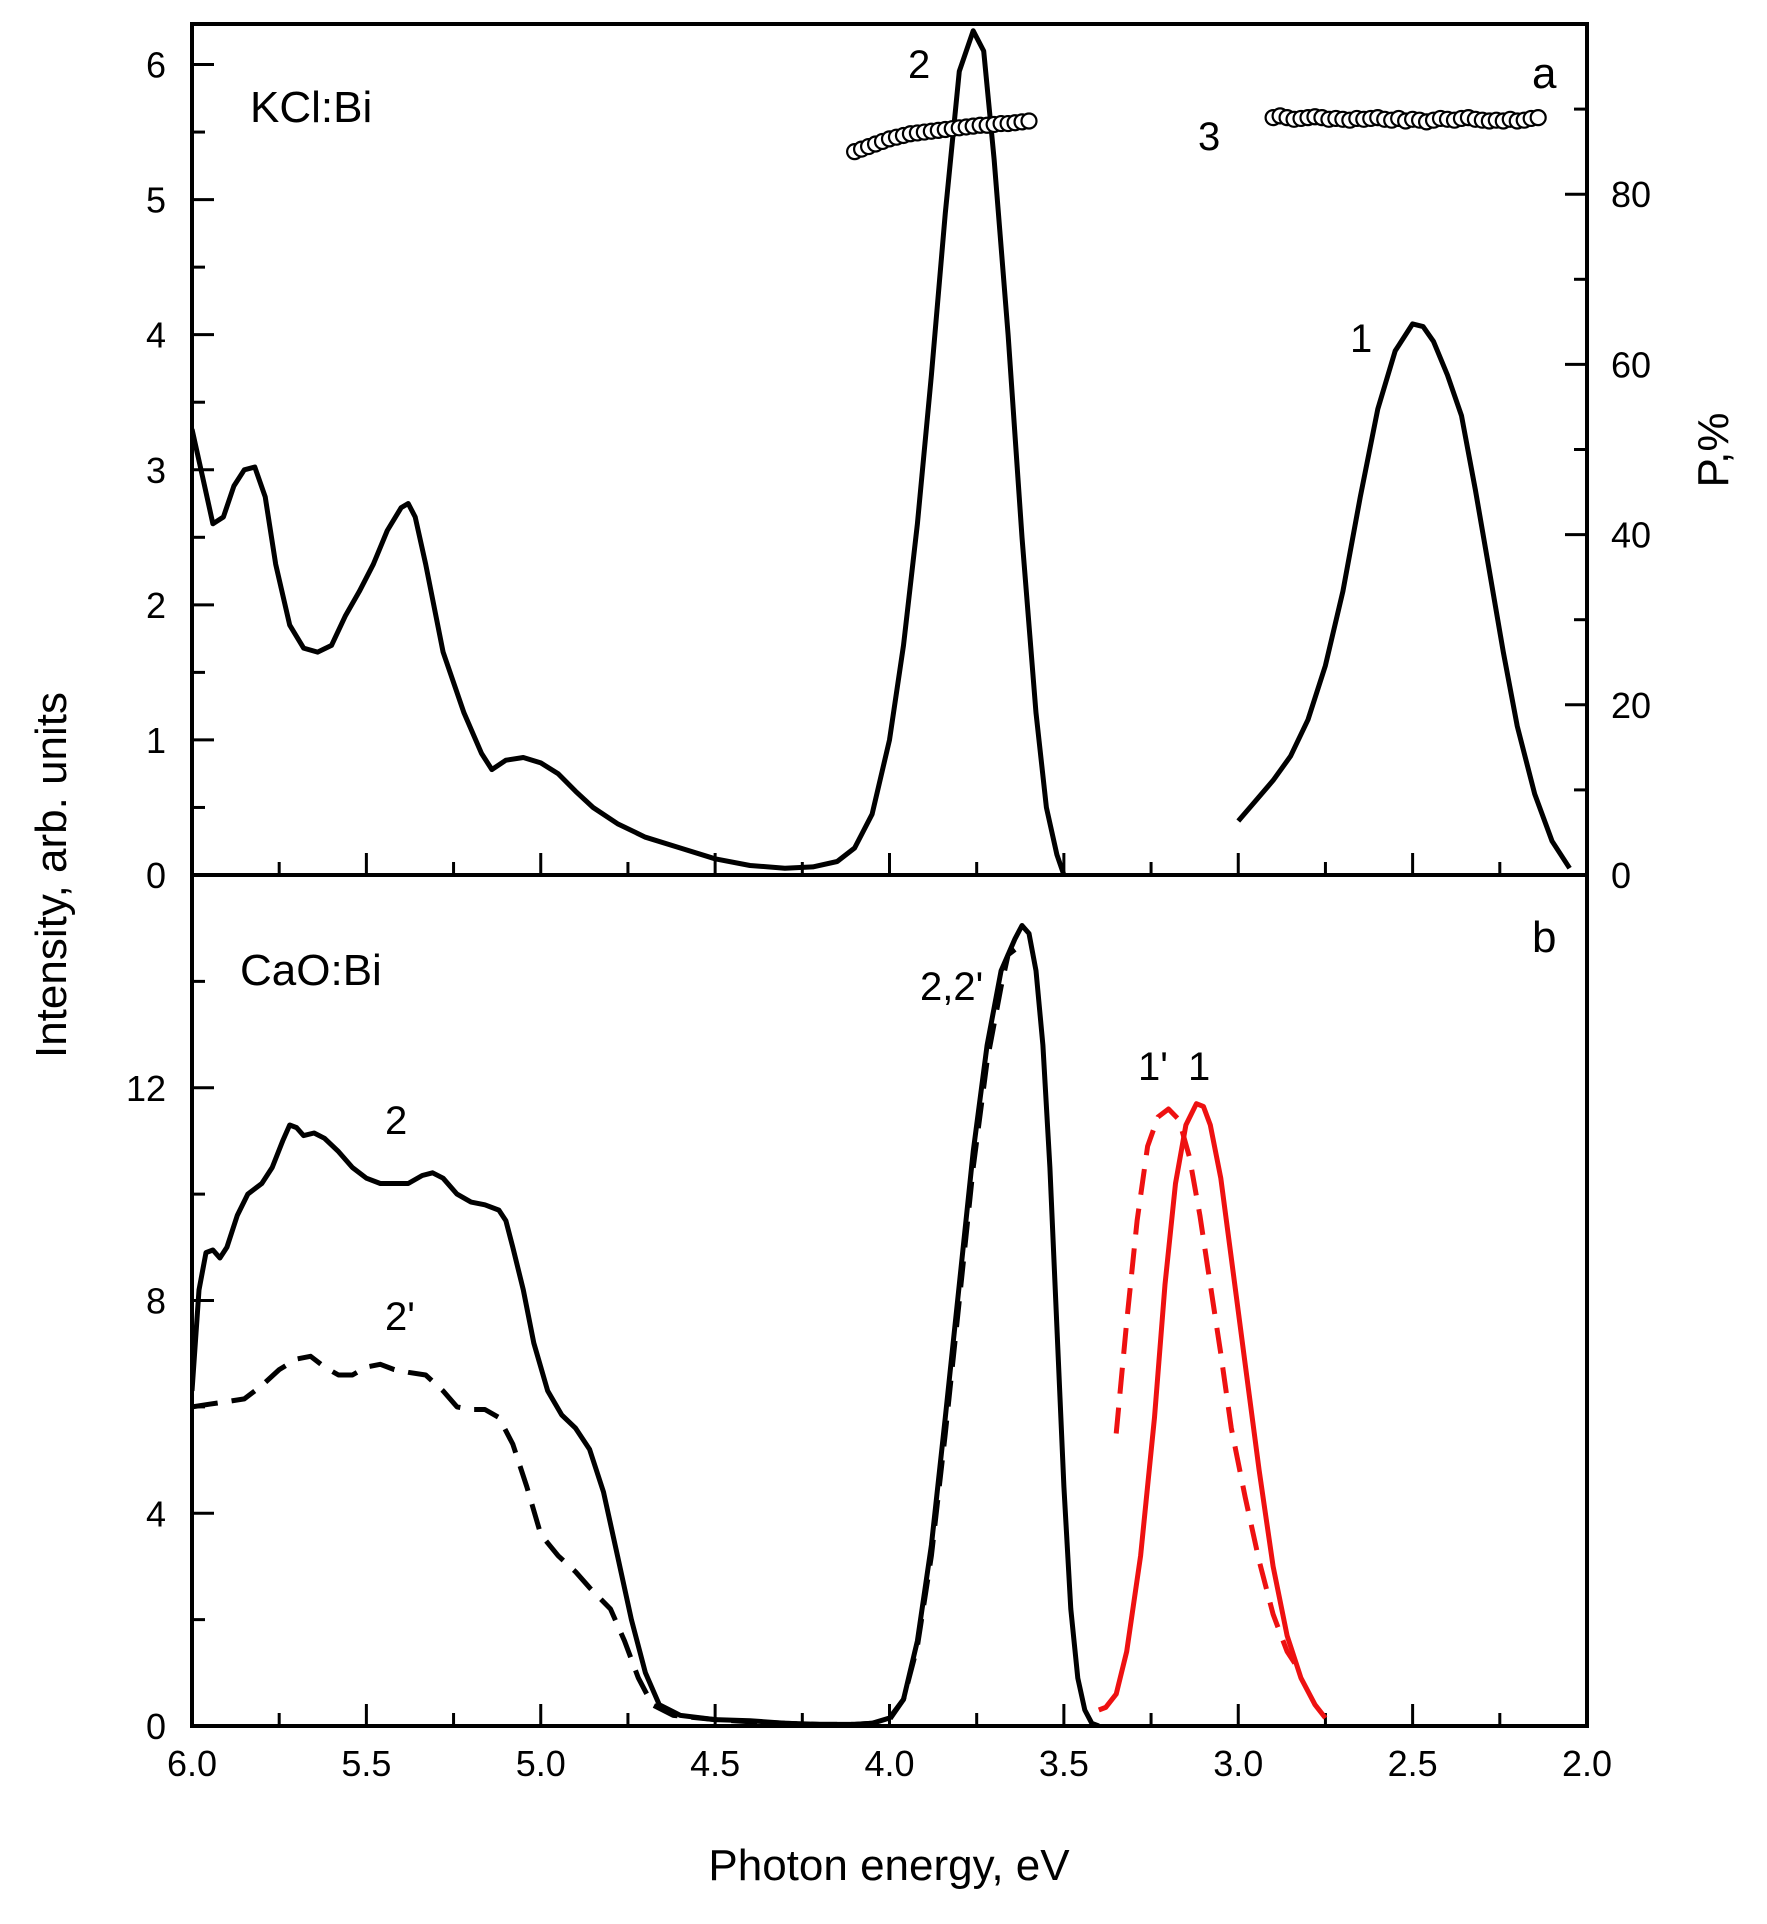 The width and height of the screenshot is (1767, 1924). I want to click on y-tick-label-b: 12, so click(146, 1088).